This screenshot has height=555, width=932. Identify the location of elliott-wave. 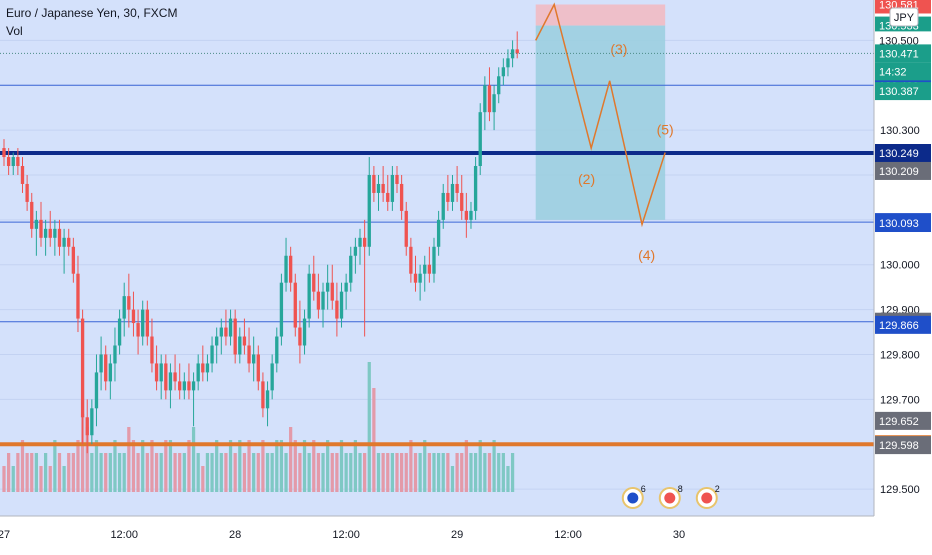
(600, 115).